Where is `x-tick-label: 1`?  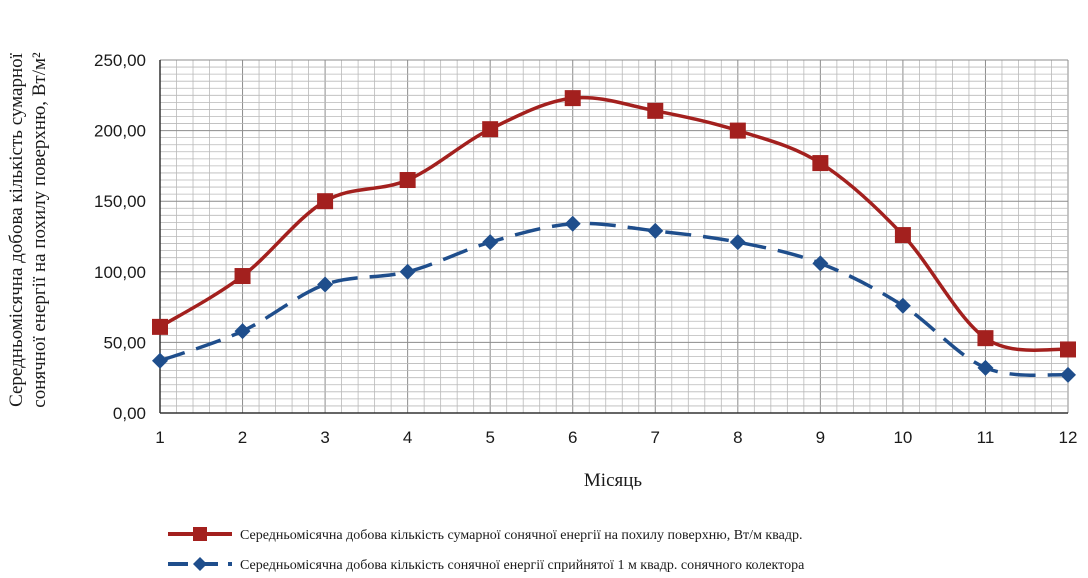
x-tick-label: 1 is located at coordinates (159, 437).